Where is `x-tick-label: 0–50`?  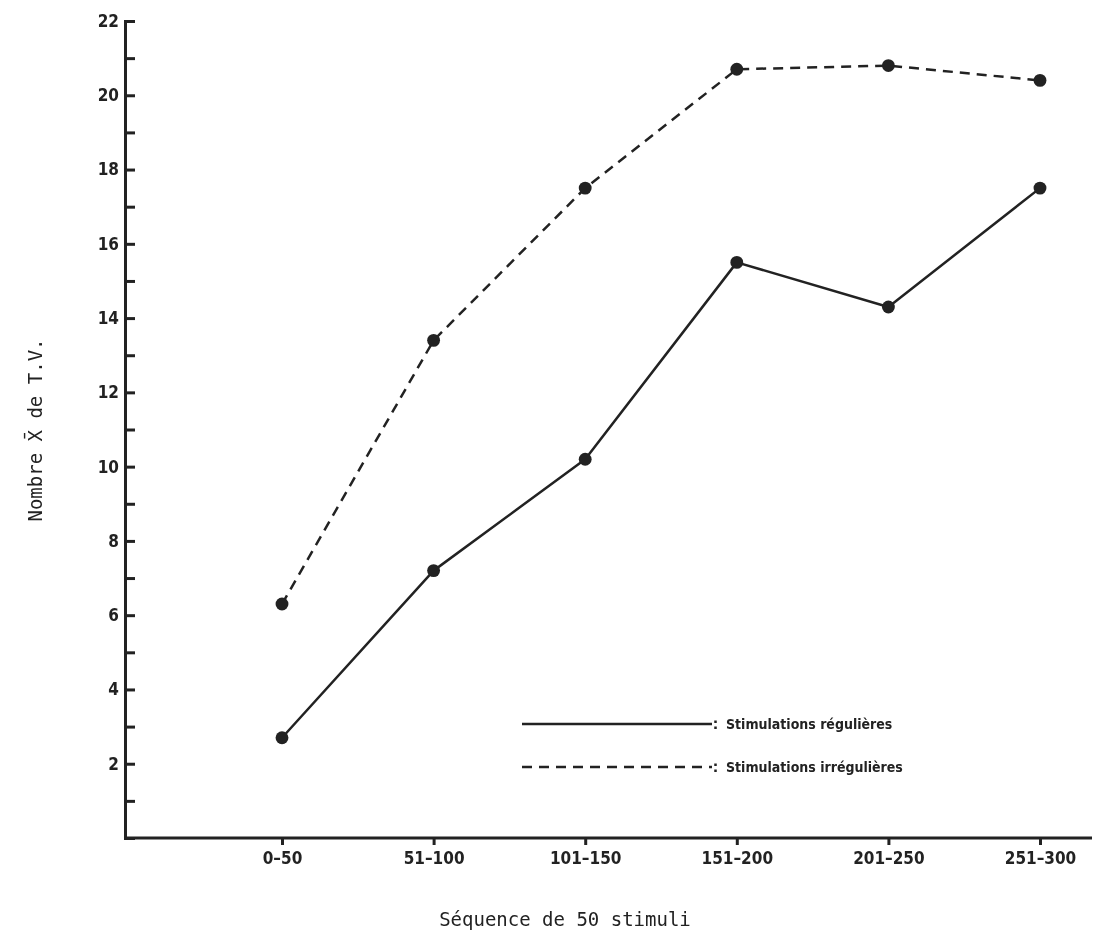 x-tick-label: 0–50 is located at coordinates (282, 858).